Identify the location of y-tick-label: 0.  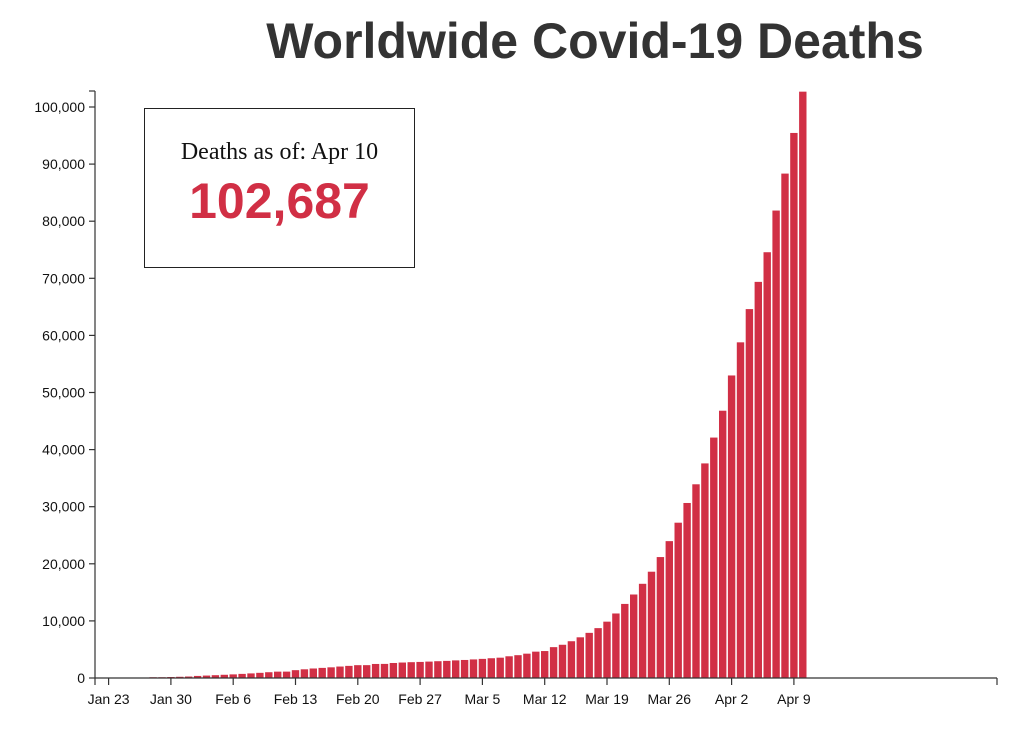
(81, 678).